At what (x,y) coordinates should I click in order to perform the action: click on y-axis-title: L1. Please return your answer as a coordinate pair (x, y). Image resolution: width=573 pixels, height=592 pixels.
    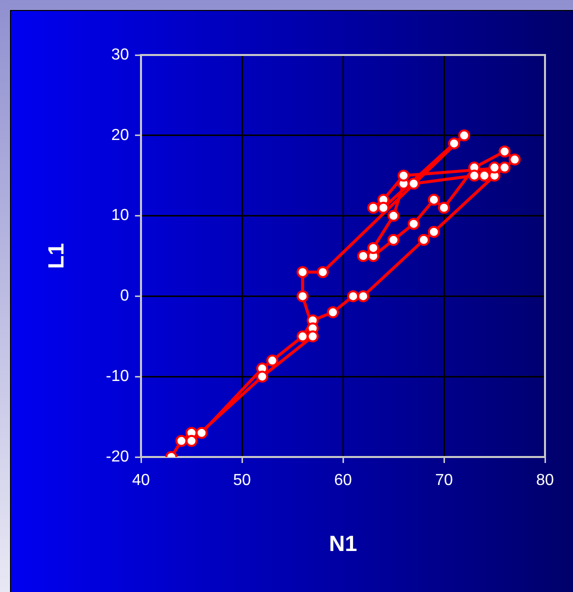
    Looking at the image, I should click on (55, 256).